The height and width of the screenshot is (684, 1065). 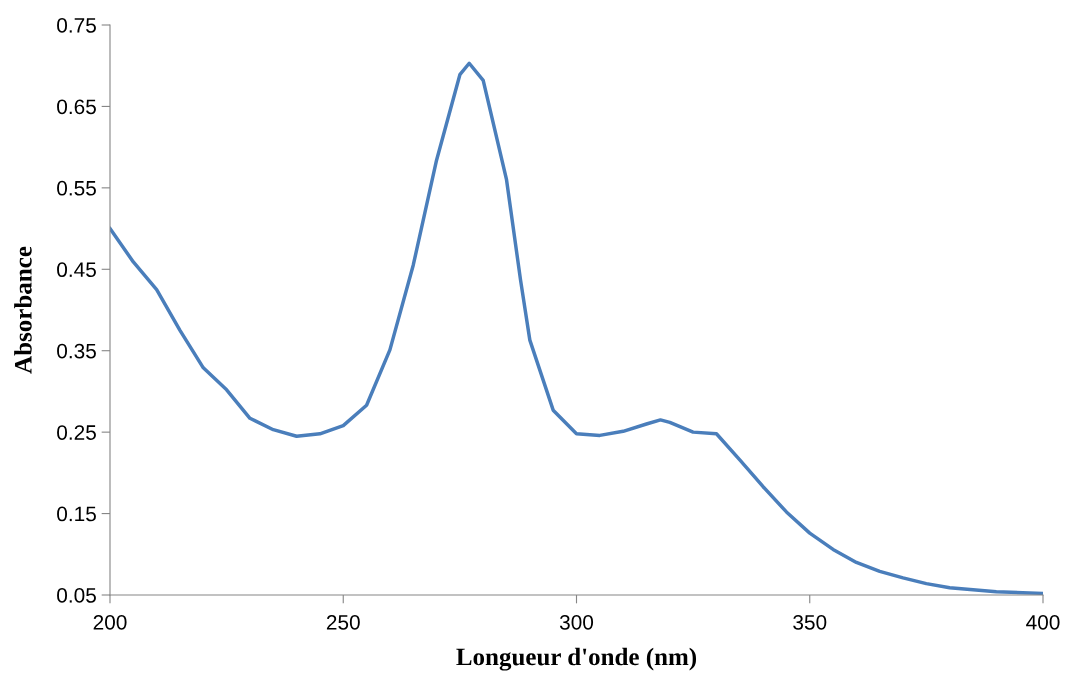 I want to click on y-tick-label: 0.45, so click(x=76, y=270).